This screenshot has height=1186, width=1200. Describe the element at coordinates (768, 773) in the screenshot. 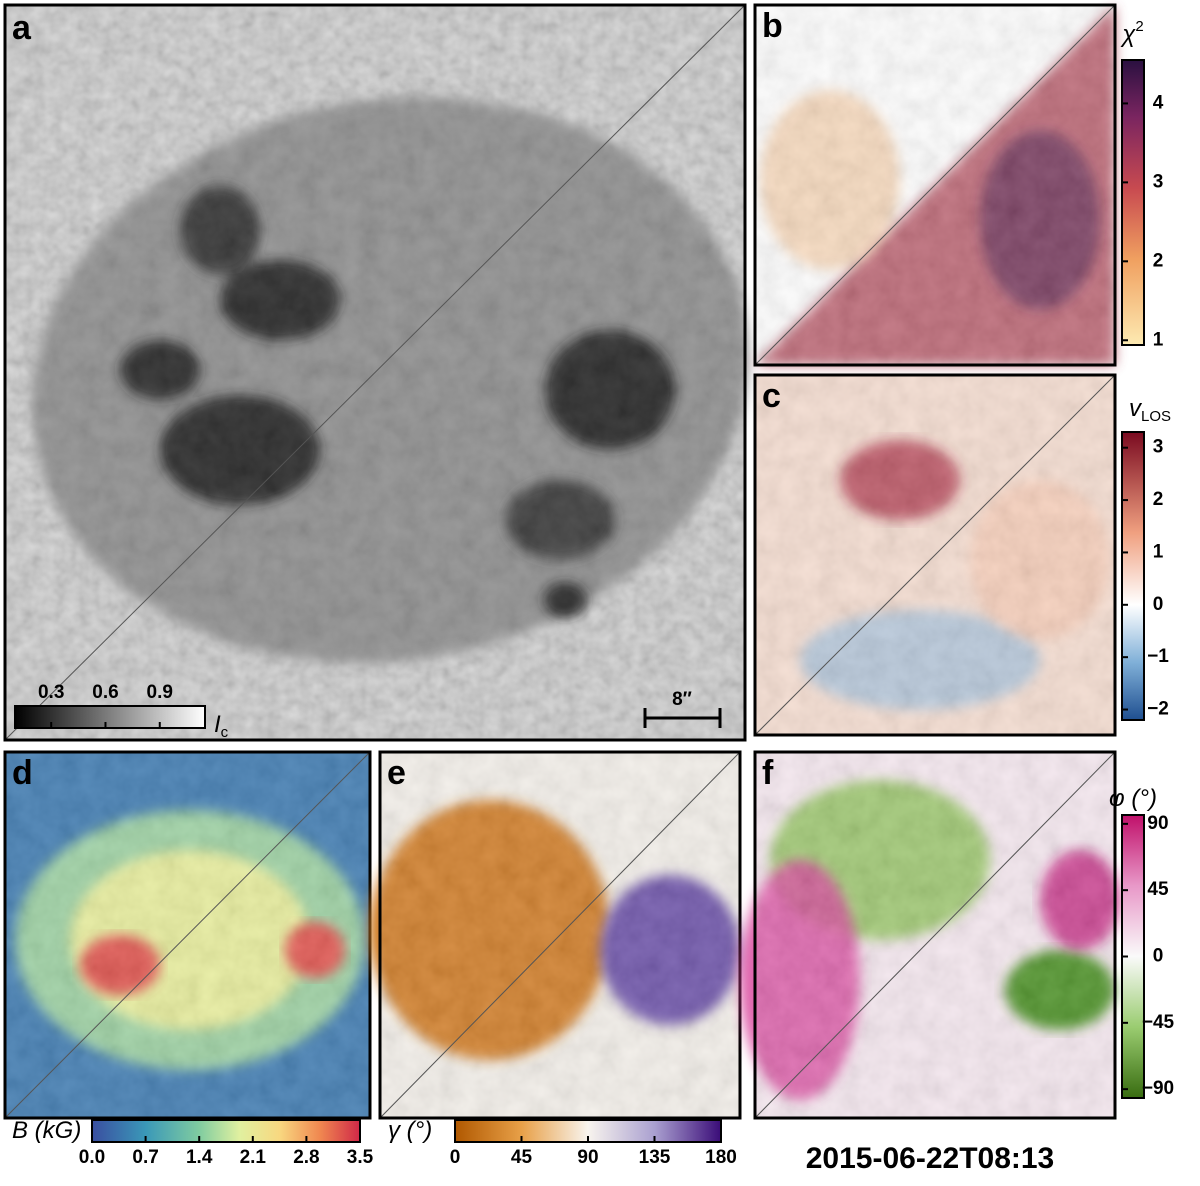

I see `panel-letter: f` at that location.